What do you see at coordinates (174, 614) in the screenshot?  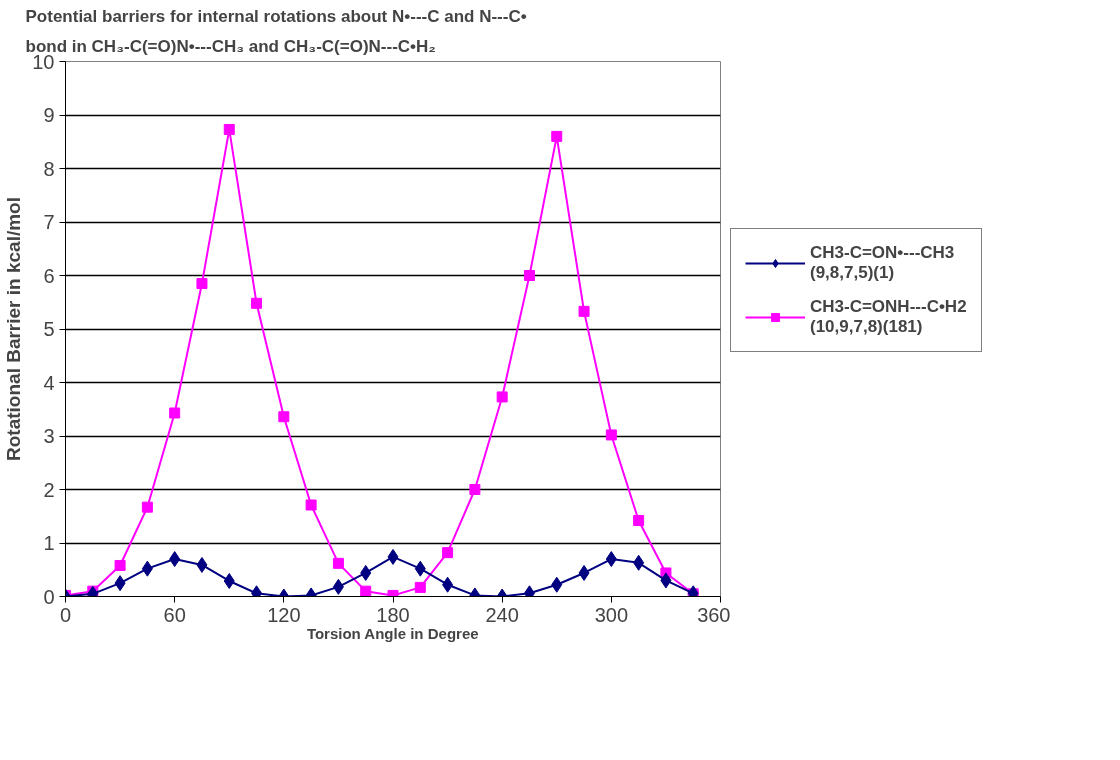 I see `x-tick-label: 60` at bounding box center [174, 614].